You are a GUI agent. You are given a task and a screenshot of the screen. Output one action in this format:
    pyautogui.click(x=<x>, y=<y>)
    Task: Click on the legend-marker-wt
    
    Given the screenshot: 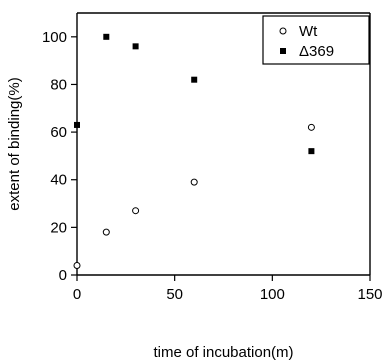 What is the action you would take?
    pyautogui.click(x=283, y=31)
    